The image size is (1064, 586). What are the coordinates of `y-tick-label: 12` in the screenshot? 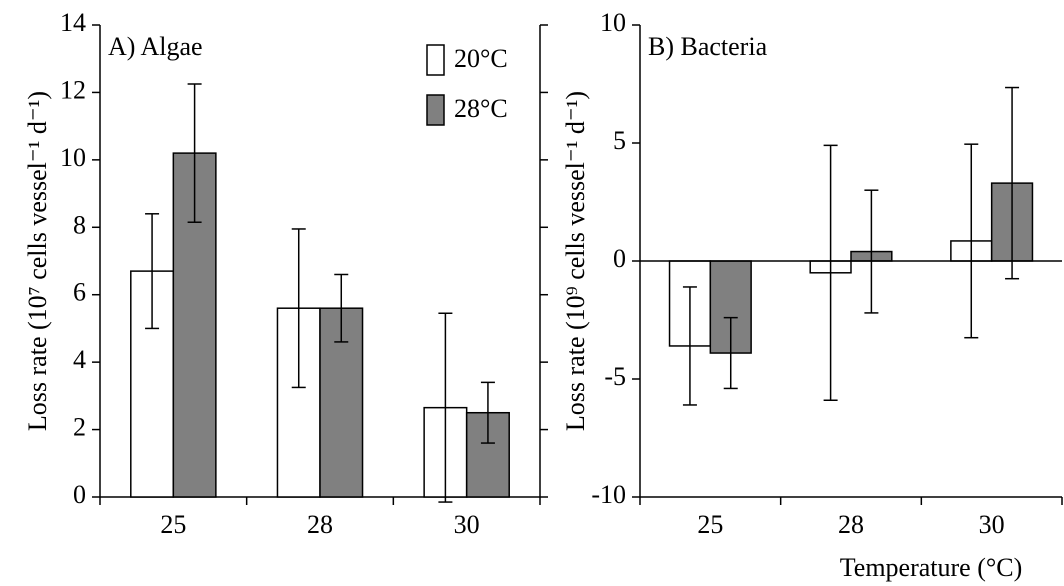 It's located at (73, 89).